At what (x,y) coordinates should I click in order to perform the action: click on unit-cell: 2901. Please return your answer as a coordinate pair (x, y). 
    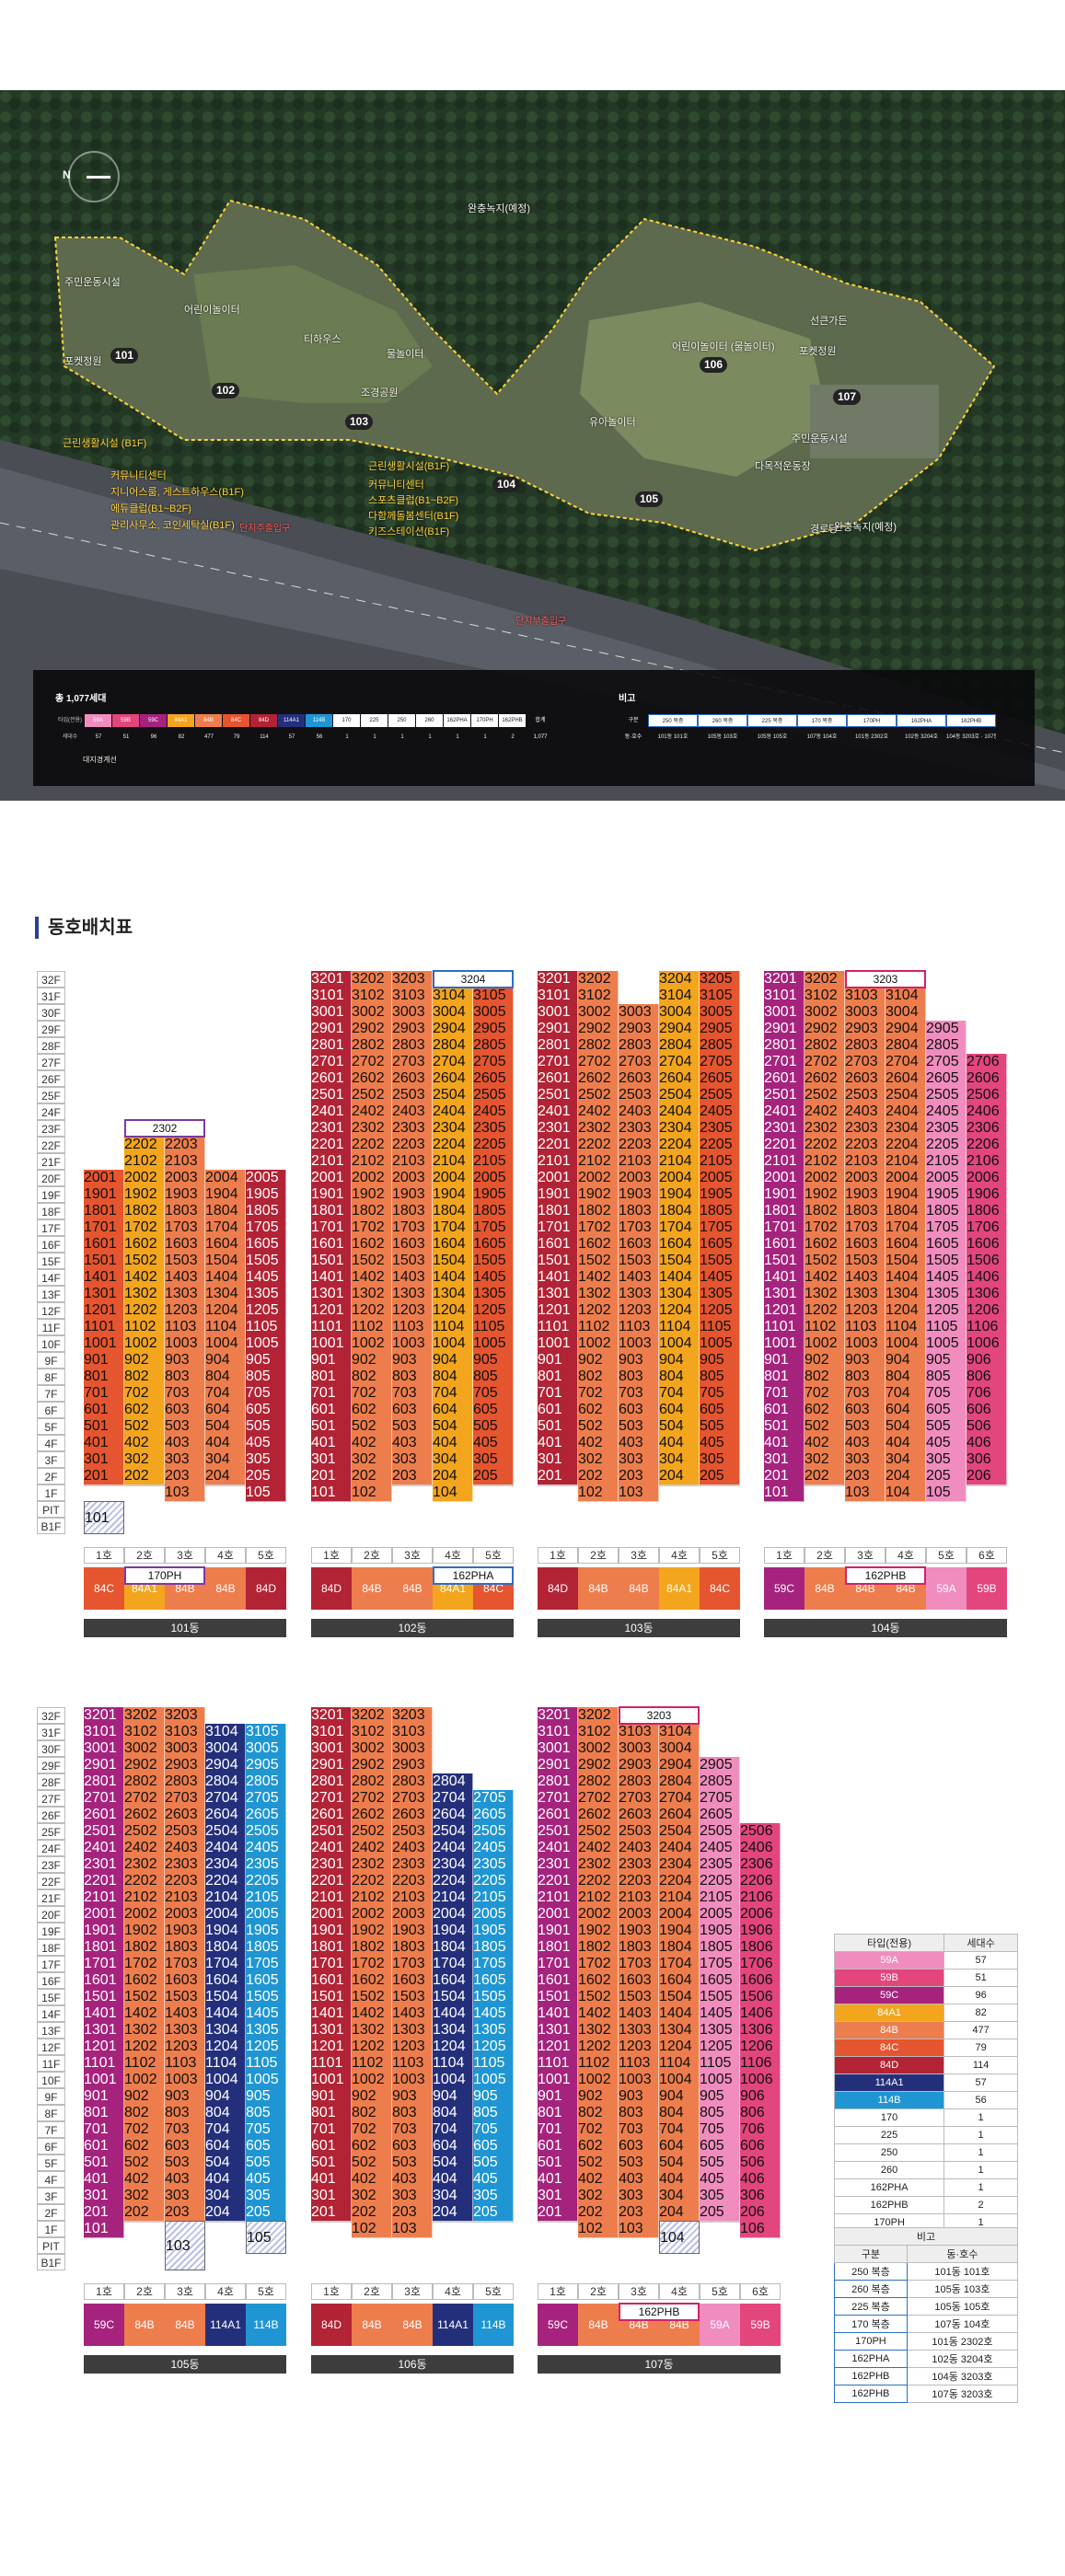
    Looking at the image, I should click on (331, 1766).